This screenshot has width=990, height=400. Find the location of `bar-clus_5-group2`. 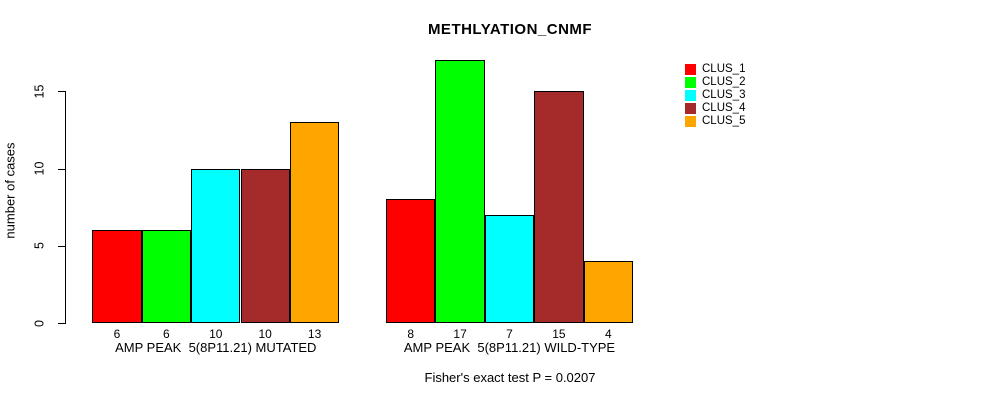

bar-clus_5-group2 is located at coordinates (608, 292).